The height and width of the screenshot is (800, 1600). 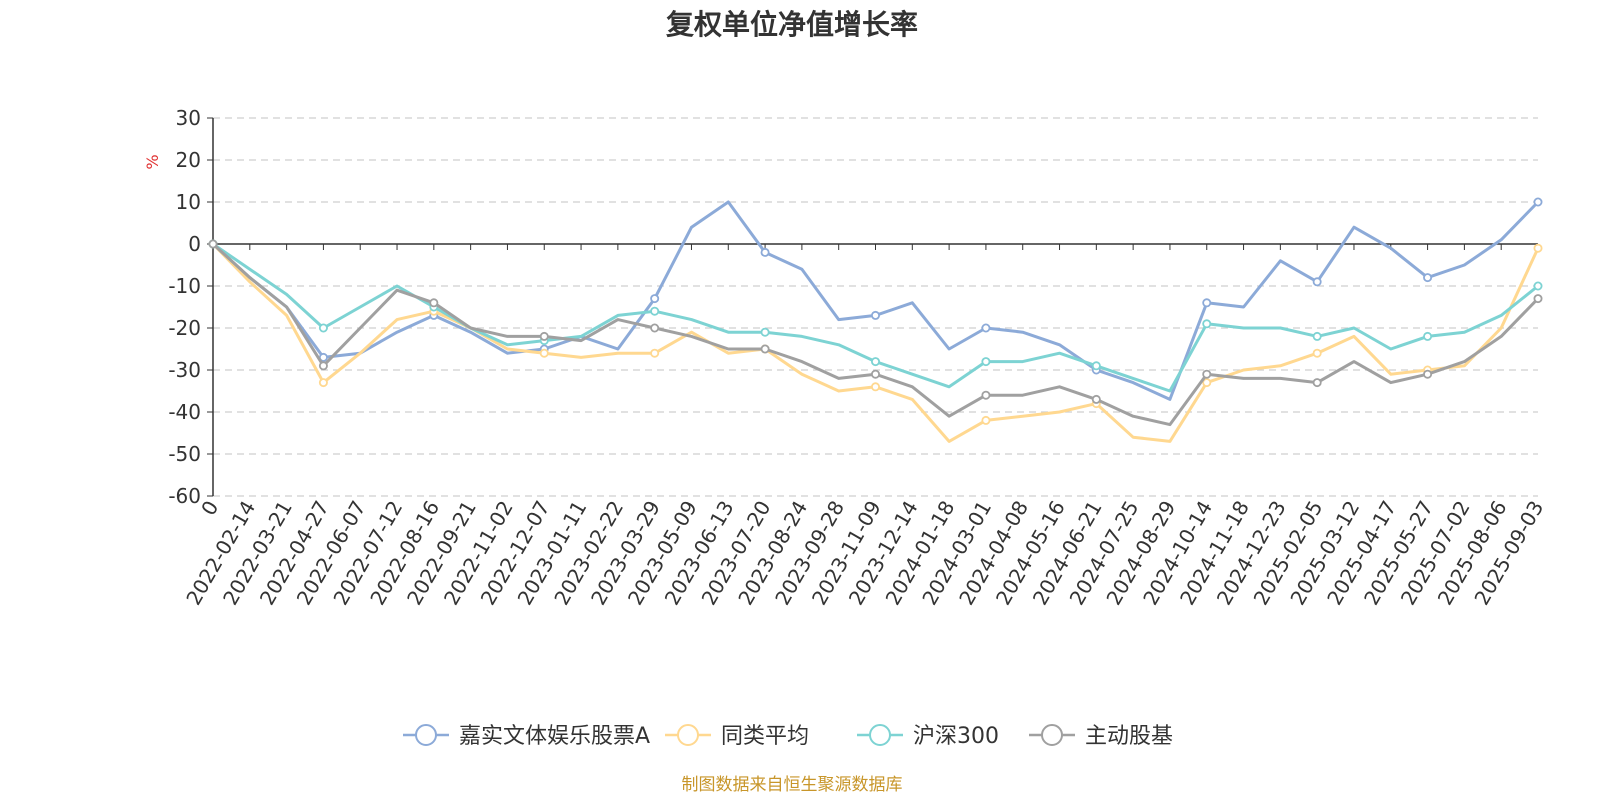 What do you see at coordinates (184, 412) in the screenshot?
I see `y-tick-label: -40` at bounding box center [184, 412].